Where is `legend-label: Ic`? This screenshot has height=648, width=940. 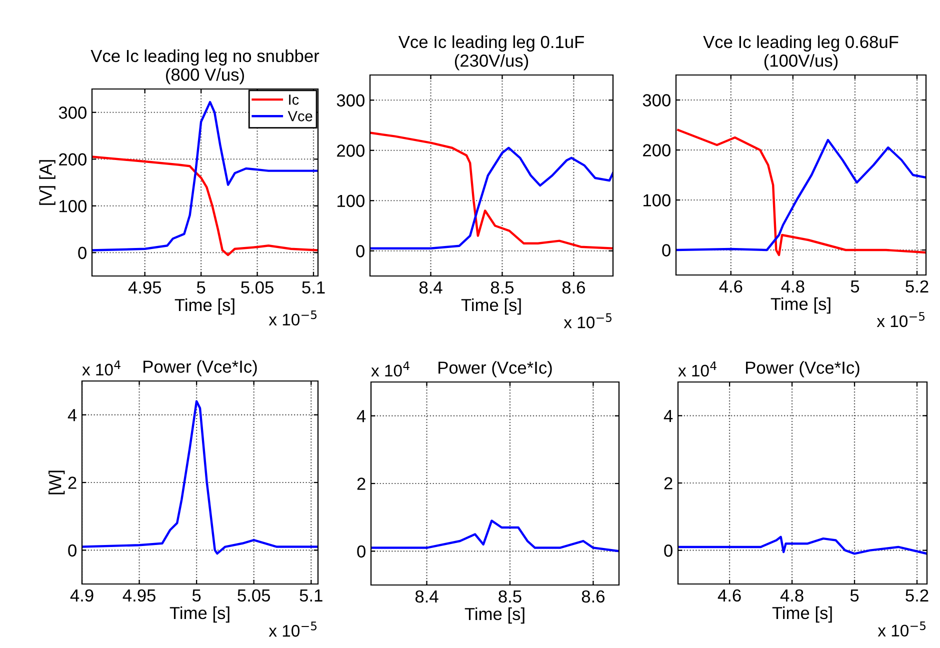
legend-label: Ic is located at coordinates (294, 99).